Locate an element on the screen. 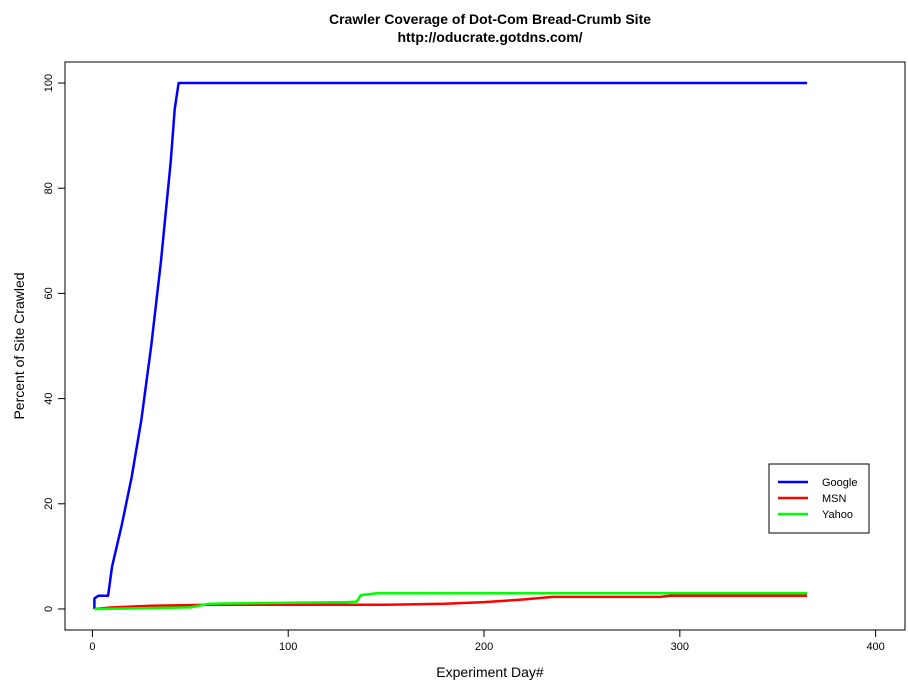 Image resolution: width=908 pixels, height=684 pixels. x-tick-label: 400 is located at coordinates (875, 647).